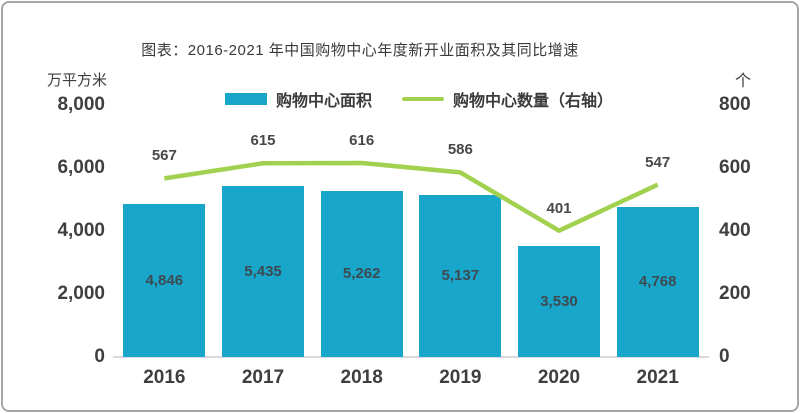  I want to click on line-value-label-2018: 616, so click(362, 140).